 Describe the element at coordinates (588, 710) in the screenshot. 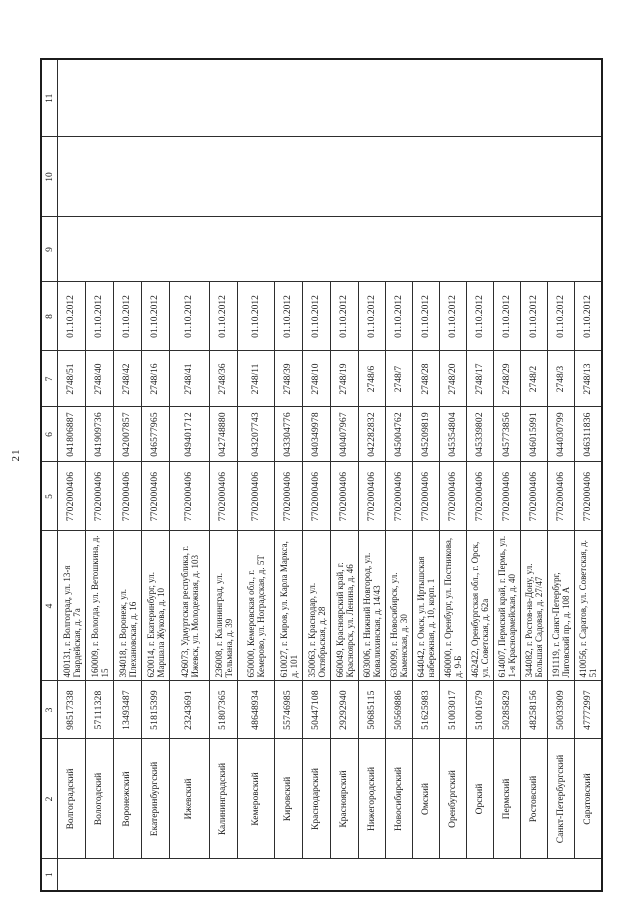

I see `cell-okpo: 47772997` at that location.